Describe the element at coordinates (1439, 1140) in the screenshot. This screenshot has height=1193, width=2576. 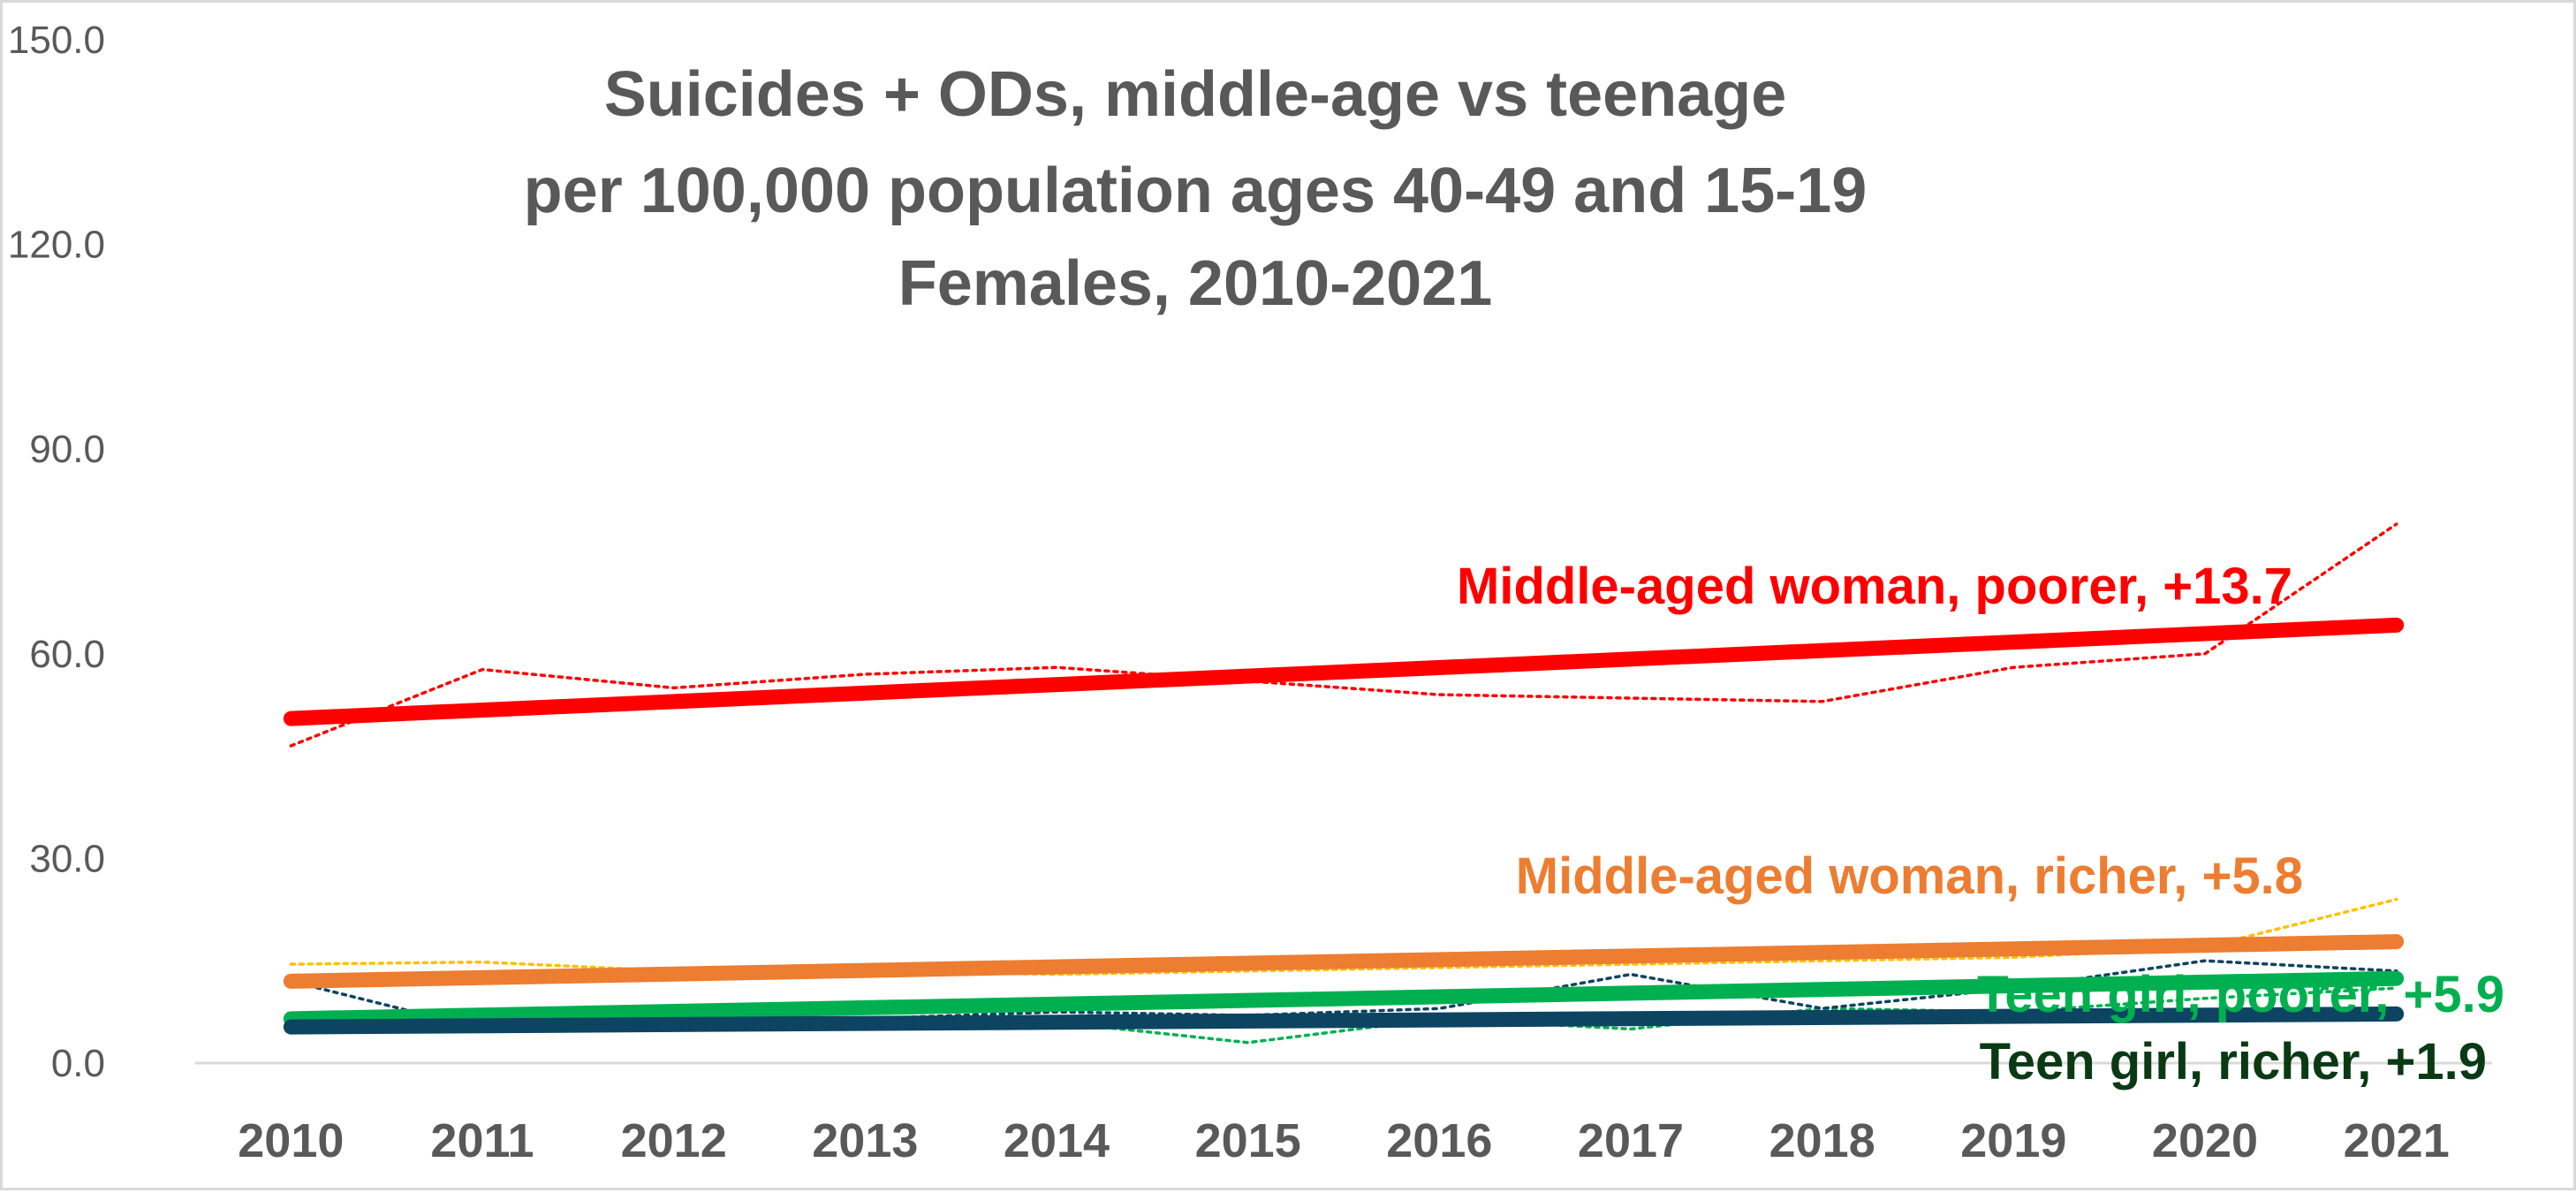
I see `x-tick-label: 2016` at that location.